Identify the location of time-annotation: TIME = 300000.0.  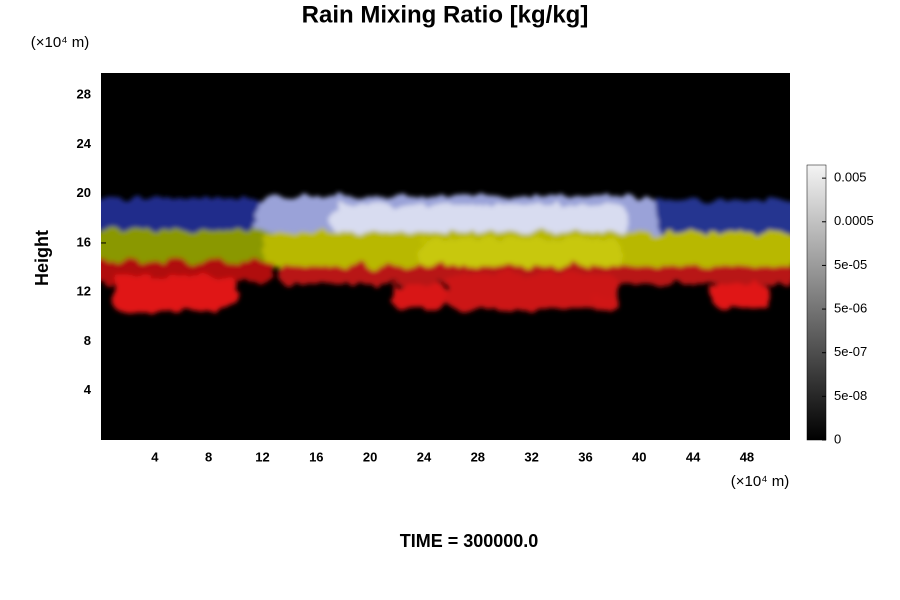
(469, 541).